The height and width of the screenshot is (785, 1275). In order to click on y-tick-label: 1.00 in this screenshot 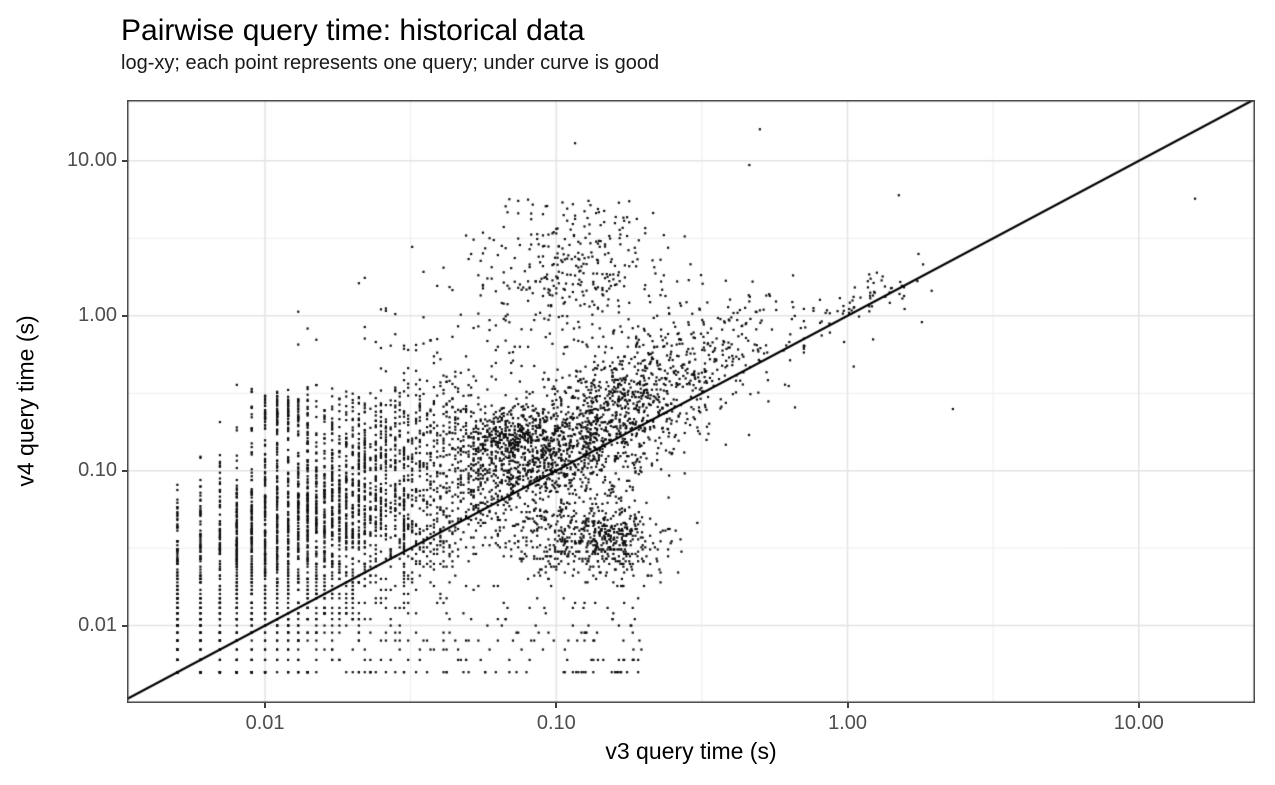, I will do `click(97, 314)`.